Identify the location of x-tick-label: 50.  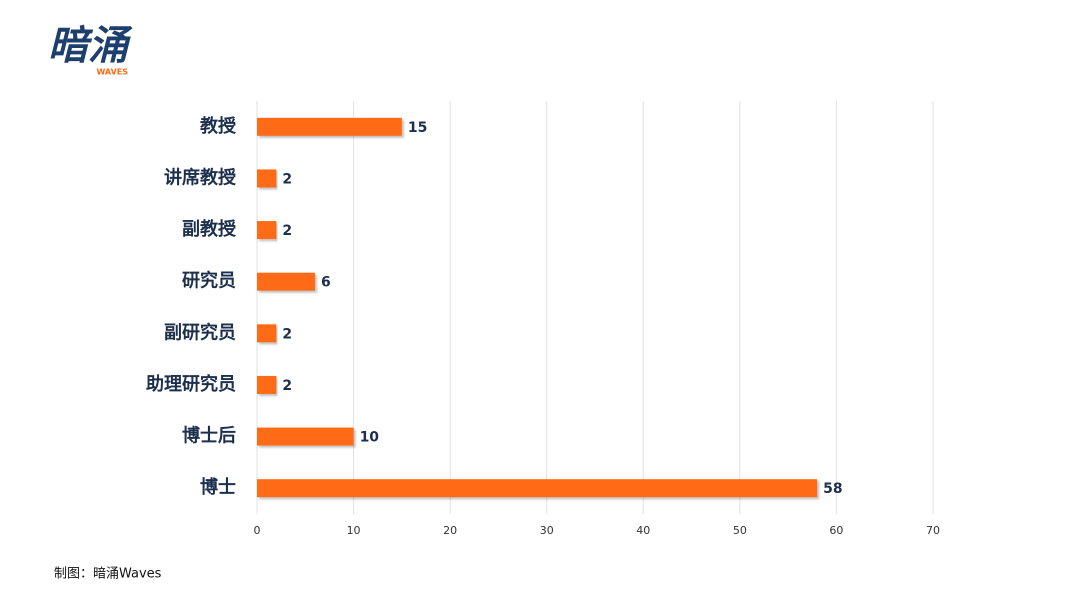
(740, 530).